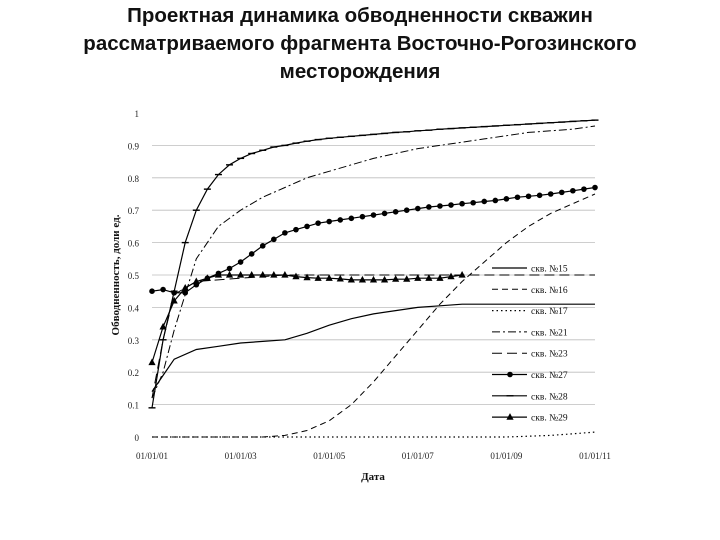 The image size is (720, 540). What do you see at coordinates (134, 308) in the screenshot?
I see `y-tick-label: 0.4` at bounding box center [134, 308].